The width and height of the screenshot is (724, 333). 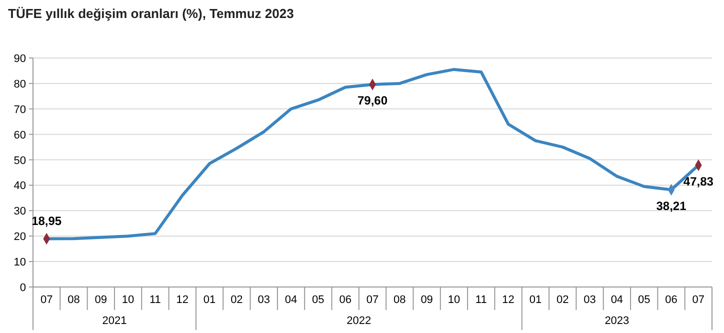 What do you see at coordinates (20, 186) in the screenshot?
I see `y-tick-label: 40` at bounding box center [20, 186].